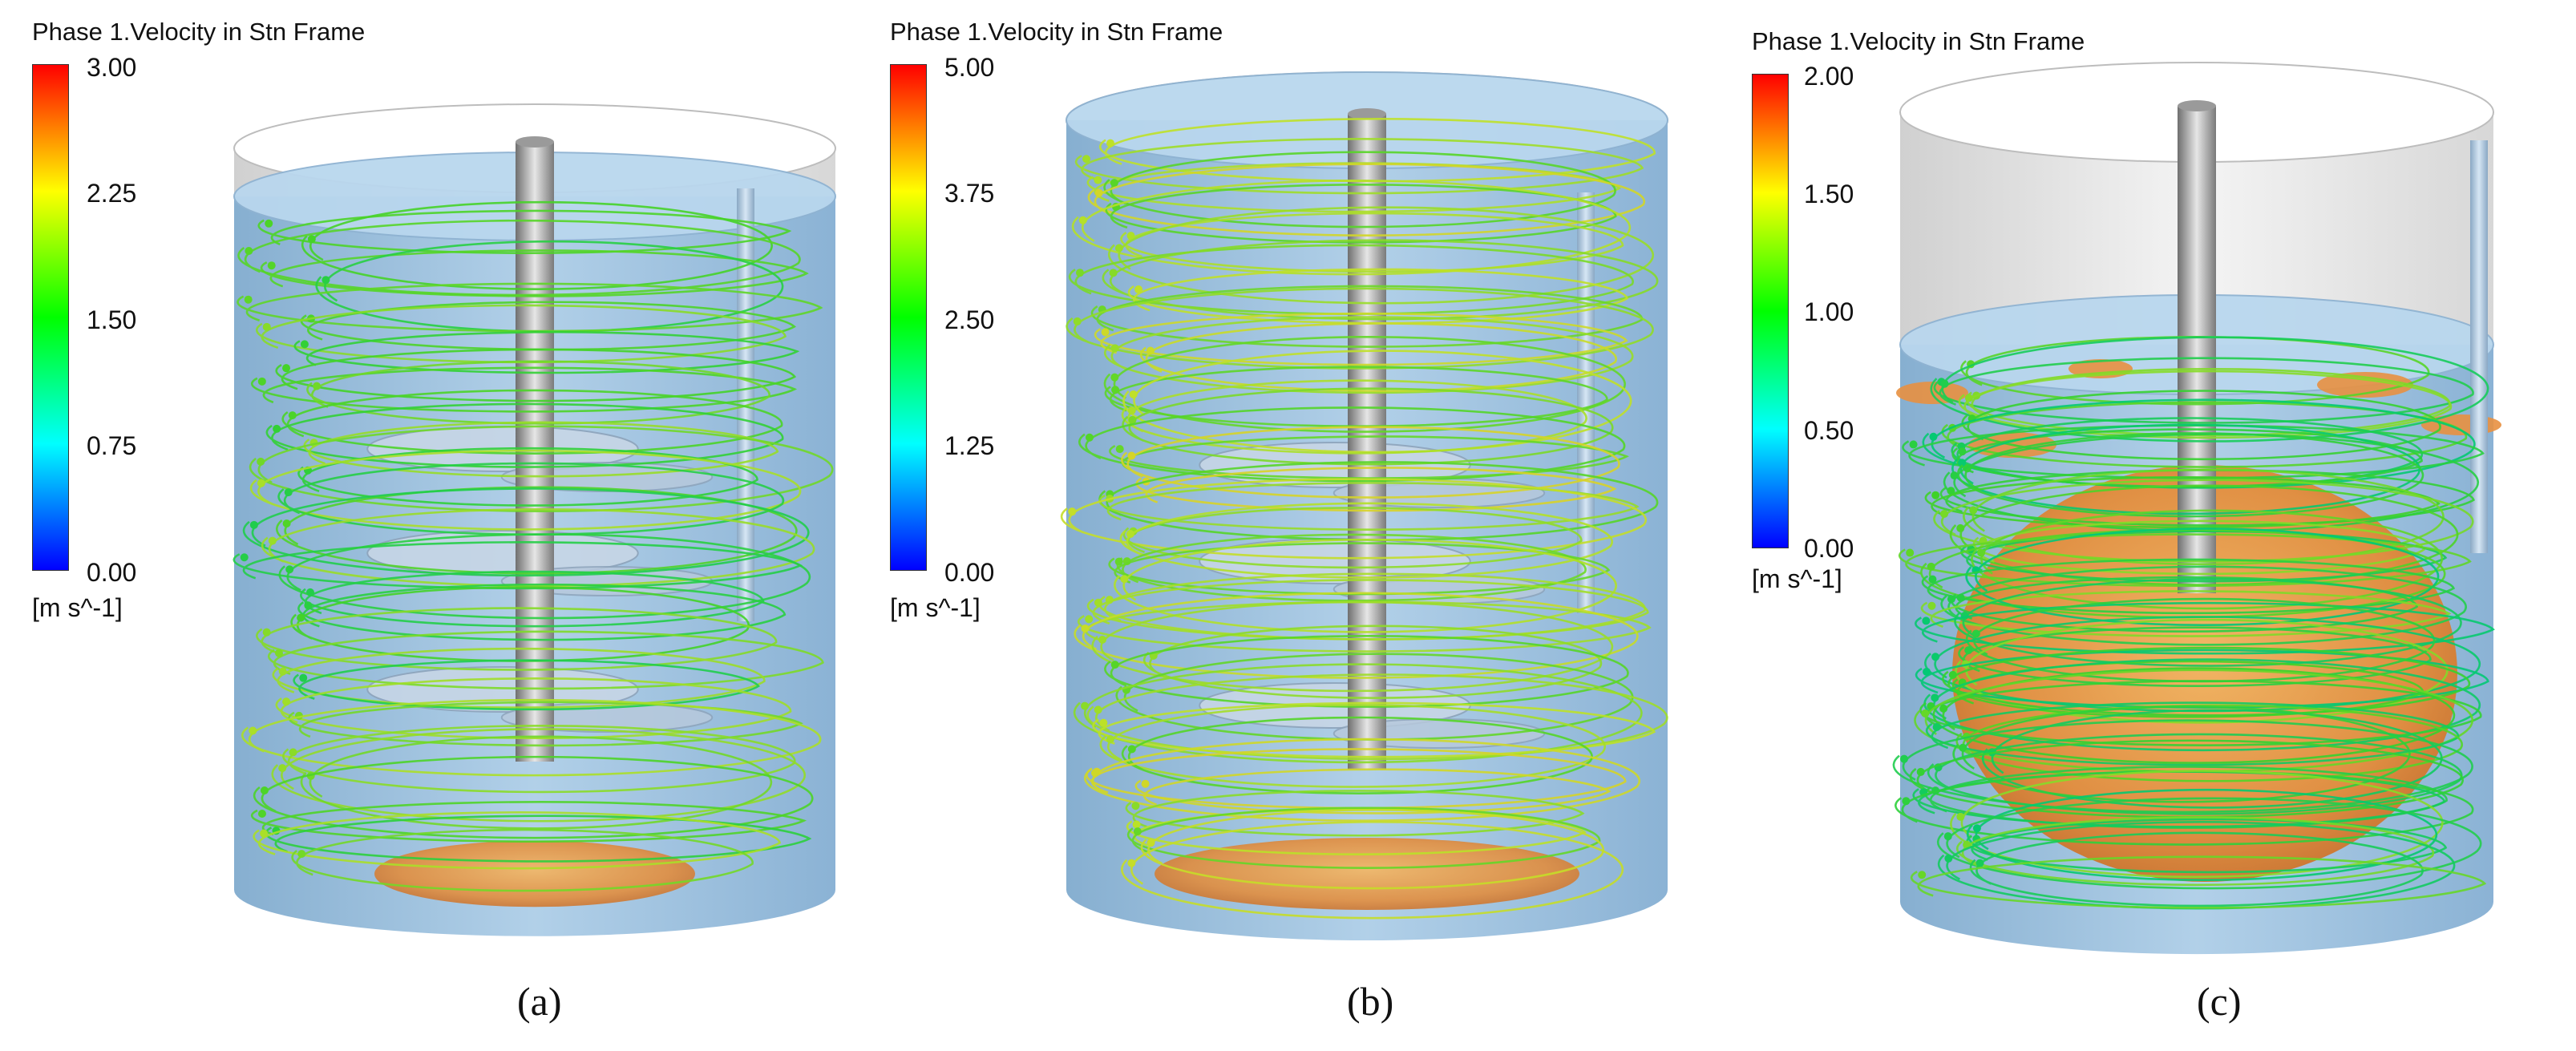 This screenshot has width=2576, height=1051. Describe the element at coordinates (2197, 349) in the screenshot. I see `impeller-shaft` at that location.